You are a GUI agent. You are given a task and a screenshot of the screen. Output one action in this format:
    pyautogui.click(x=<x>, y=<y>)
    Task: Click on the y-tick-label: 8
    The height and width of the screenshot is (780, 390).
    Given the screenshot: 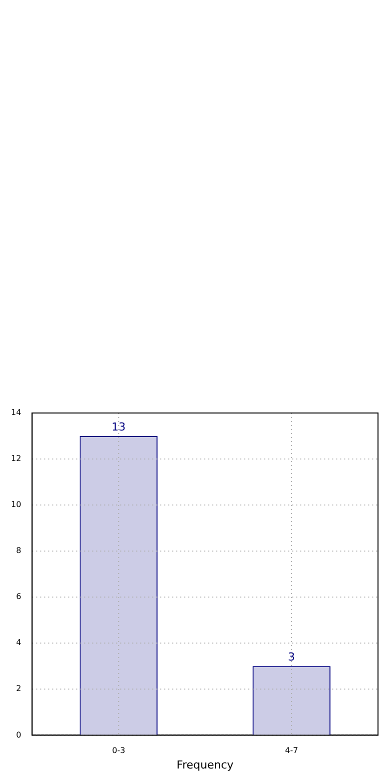 What is the action you would take?
    pyautogui.click(x=19, y=551)
    